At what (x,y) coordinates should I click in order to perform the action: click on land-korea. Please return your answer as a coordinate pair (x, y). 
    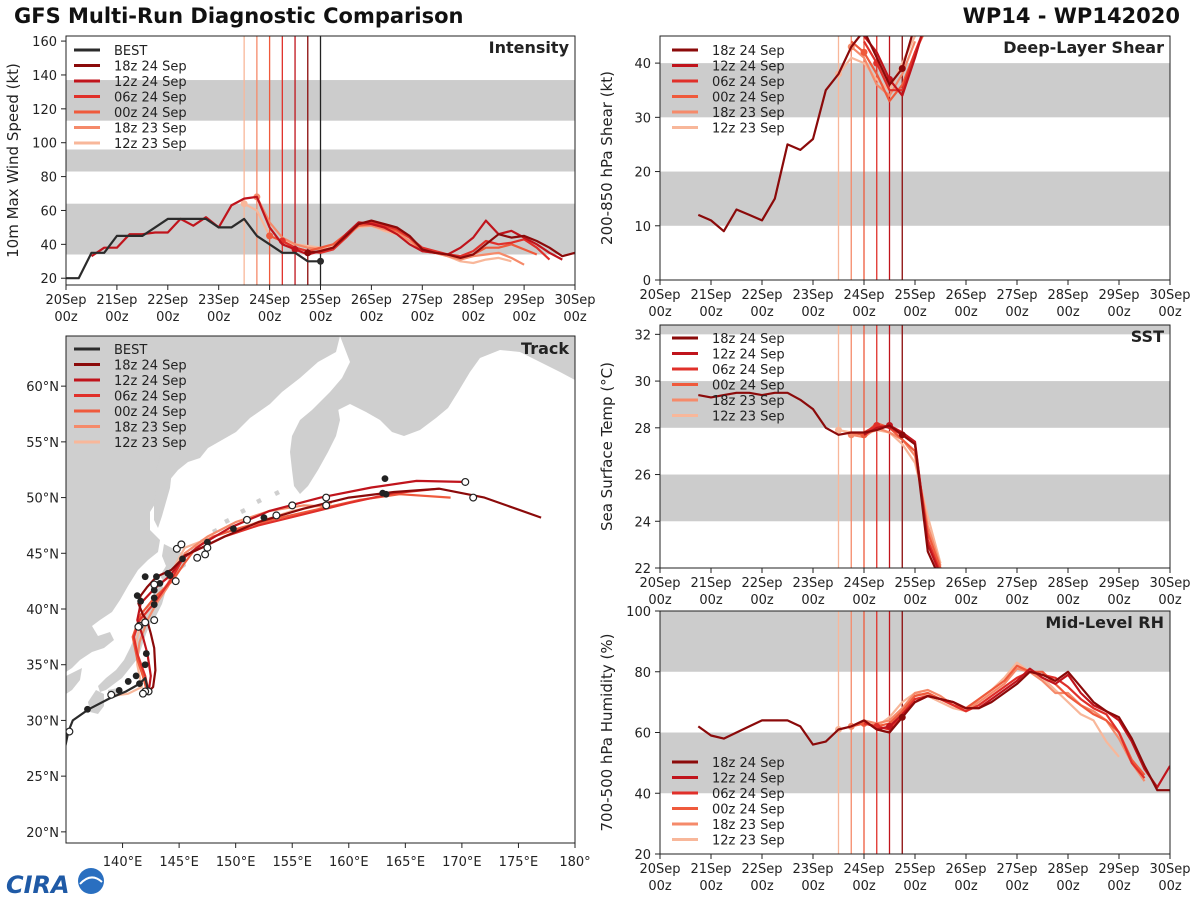
    Looking at the image, I should click on (74, 681).